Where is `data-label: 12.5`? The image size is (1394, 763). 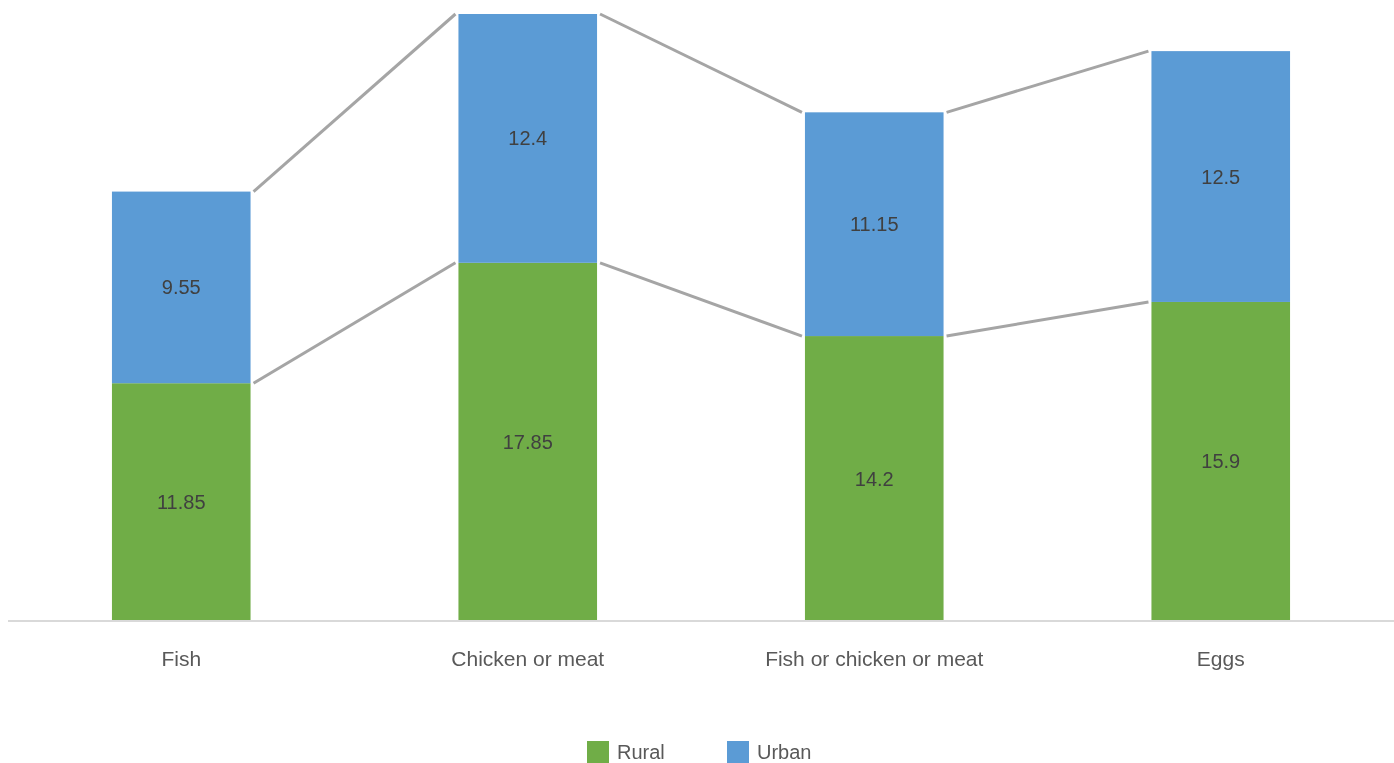
data-label: 12.5 is located at coordinates (1221, 176).